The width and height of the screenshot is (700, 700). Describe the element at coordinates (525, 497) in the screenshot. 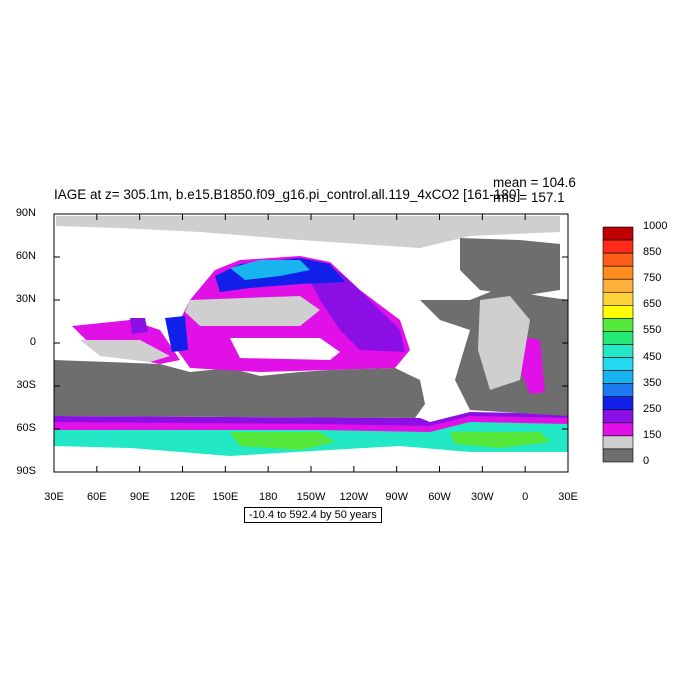

I see `lon-label: 0` at that location.